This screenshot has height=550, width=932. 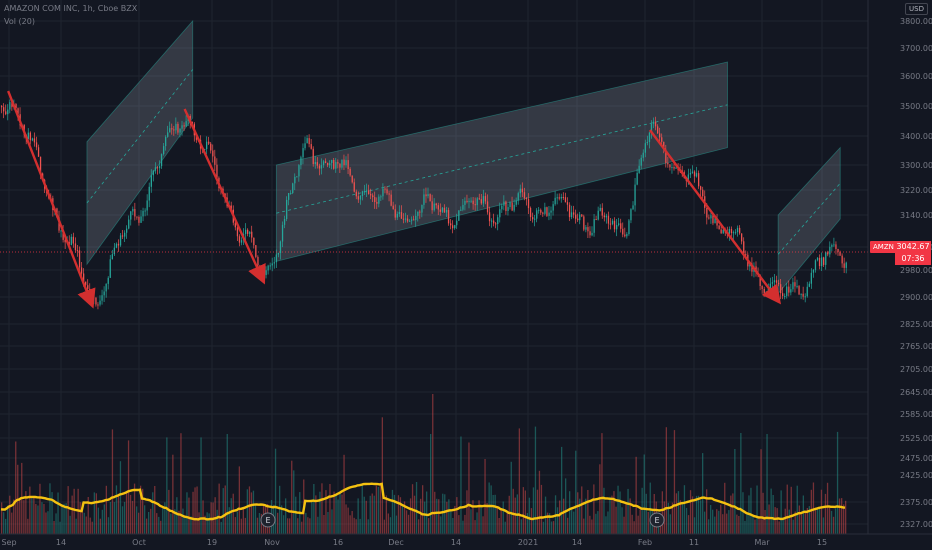 What do you see at coordinates (19, 21) in the screenshot?
I see `volume-indicator-label: Vol (20)` at bounding box center [19, 21].